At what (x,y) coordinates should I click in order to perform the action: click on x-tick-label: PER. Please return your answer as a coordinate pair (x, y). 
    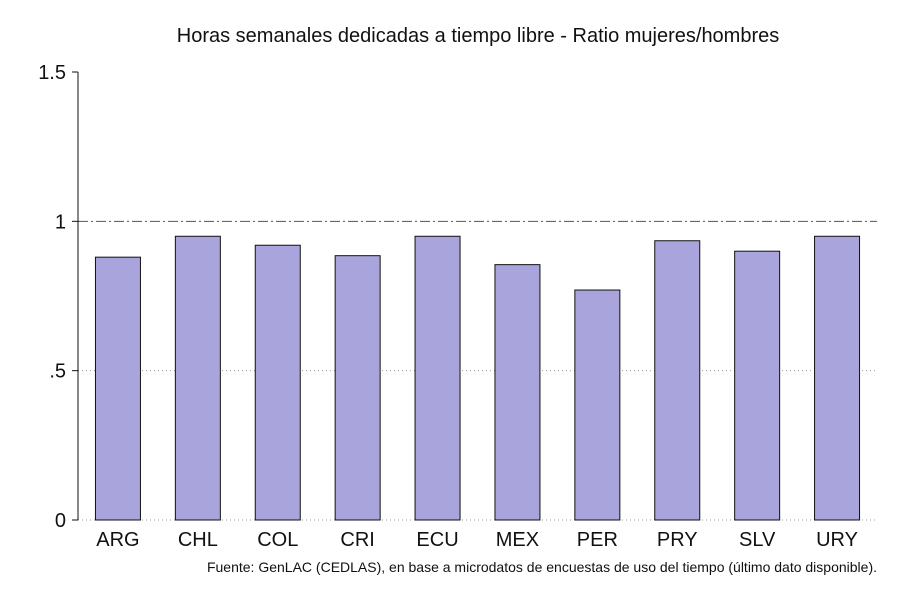
    Looking at the image, I should click on (597, 540).